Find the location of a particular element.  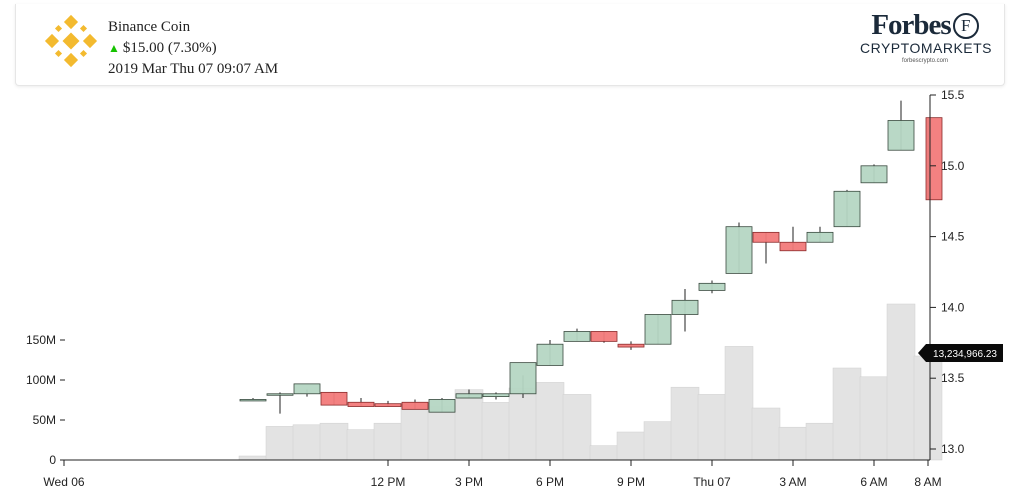

brand-badge-icon: F is located at coordinates (965, 26).